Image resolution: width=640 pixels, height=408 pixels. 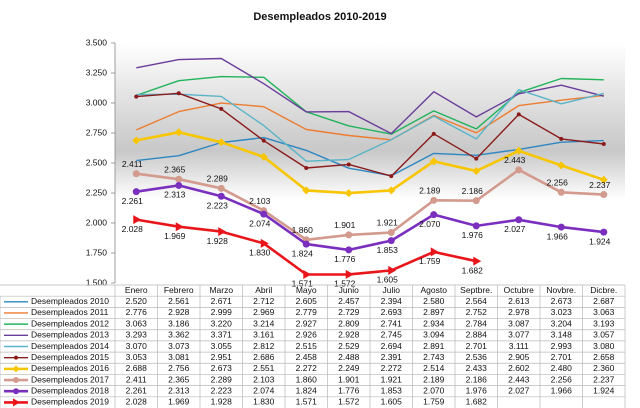 I want to click on x-tick-label: Octubre, so click(x=519, y=290).